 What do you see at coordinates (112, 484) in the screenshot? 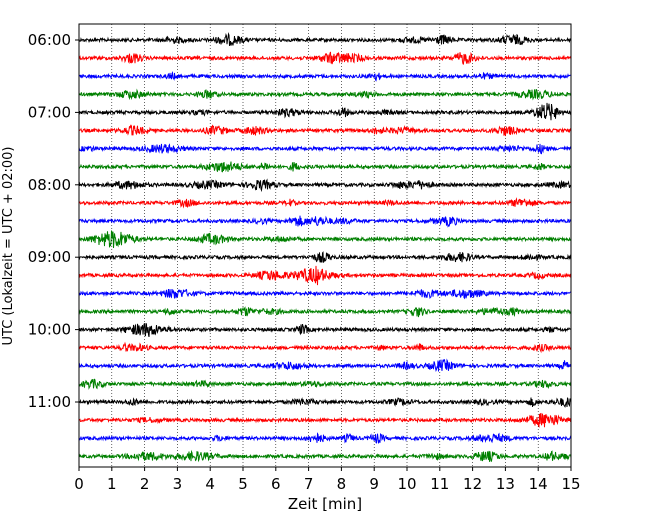
I see `x-tick-label: 1` at bounding box center [112, 484].